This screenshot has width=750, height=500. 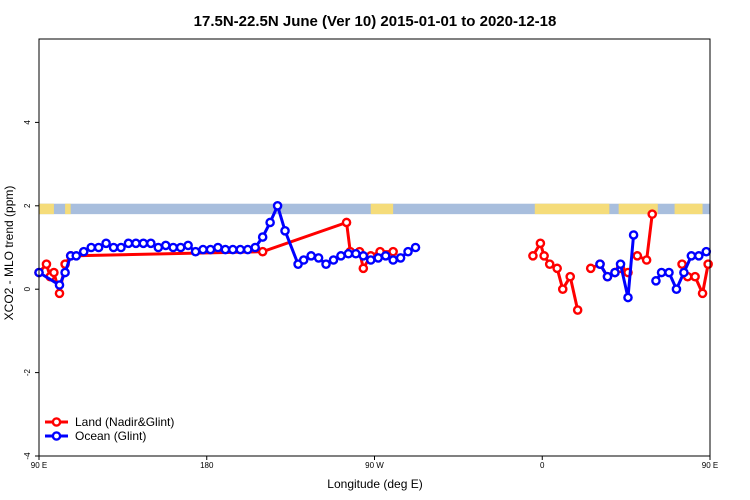 I want to click on x-axis: 90 E 180 90 W 0 90 E, so click(x=374, y=463).